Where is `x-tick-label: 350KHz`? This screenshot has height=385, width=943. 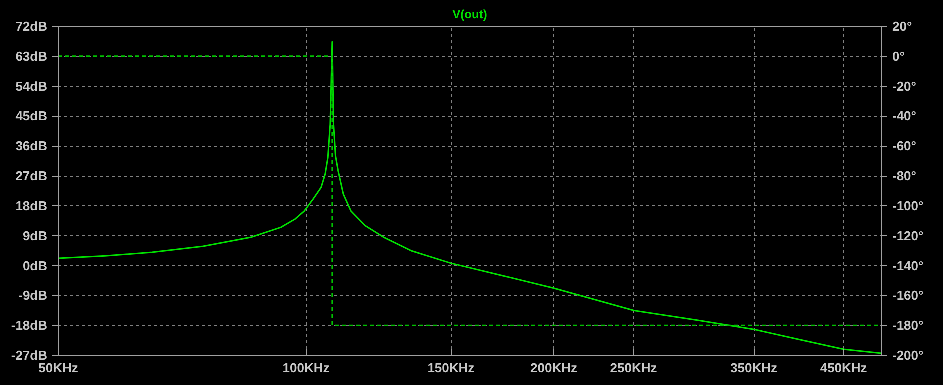 x-tick-label: 350KHz is located at coordinates (754, 368).